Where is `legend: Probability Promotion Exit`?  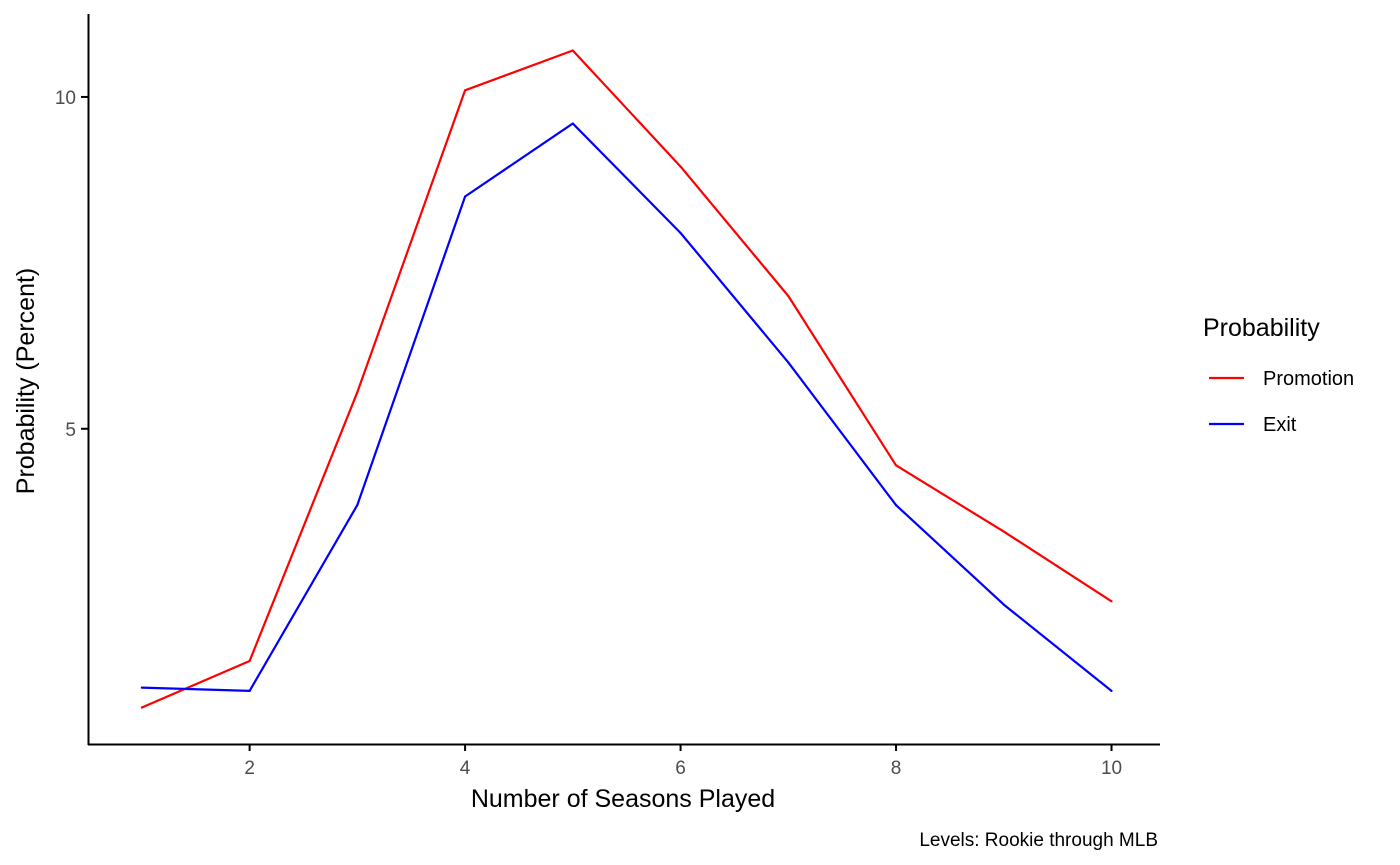 legend: Probability Promotion Exit is located at coordinates (1278, 375).